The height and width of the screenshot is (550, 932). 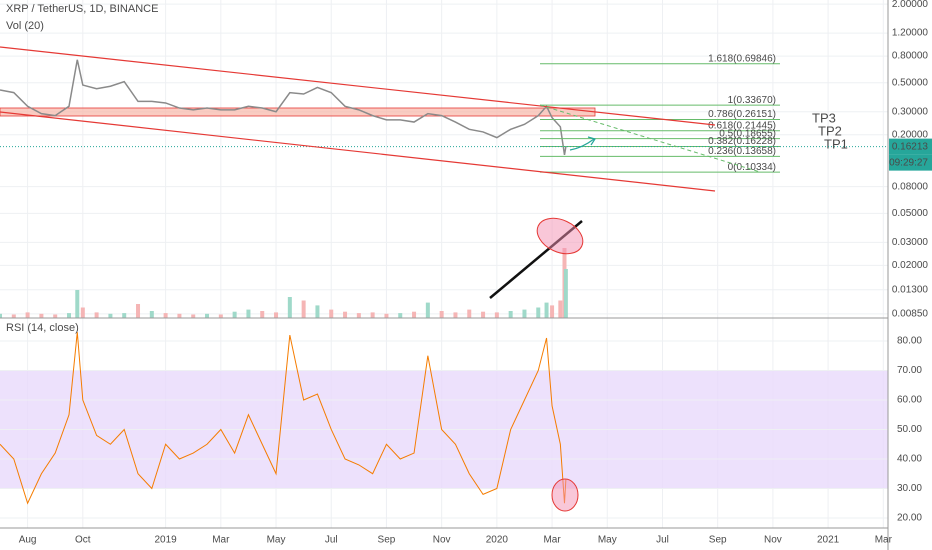 What do you see at coordinates (742, 141) in the screenshot?
I see `fib-label: 0.382(0.16228)` at bounding box center [742, 141].